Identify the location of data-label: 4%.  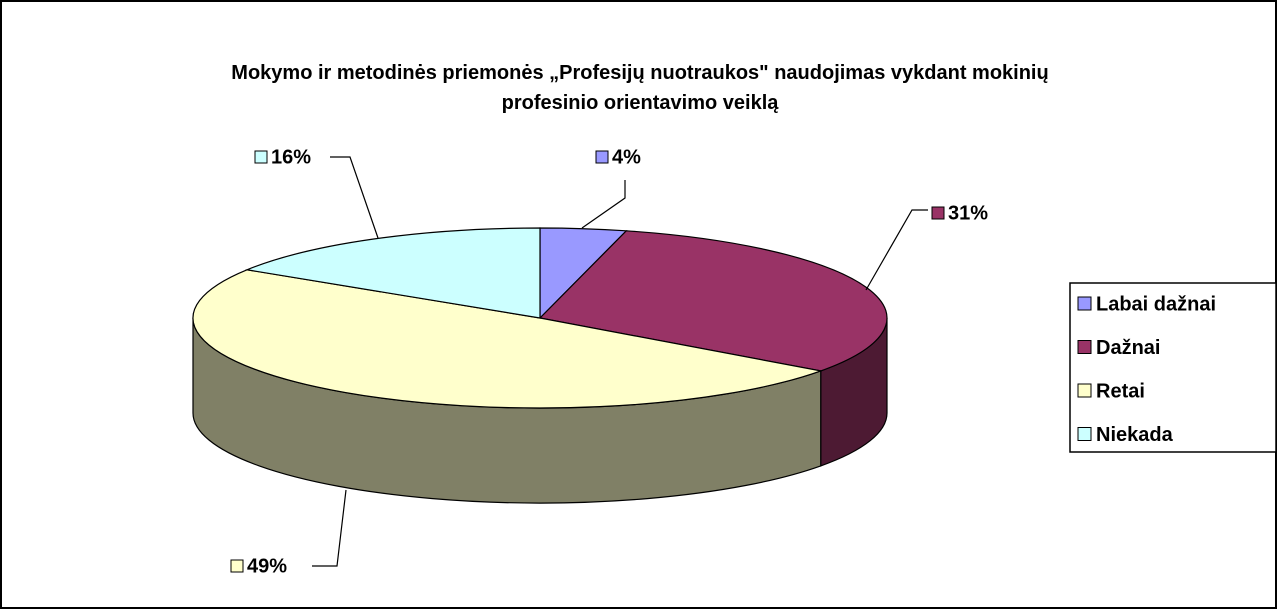
(626, 157).